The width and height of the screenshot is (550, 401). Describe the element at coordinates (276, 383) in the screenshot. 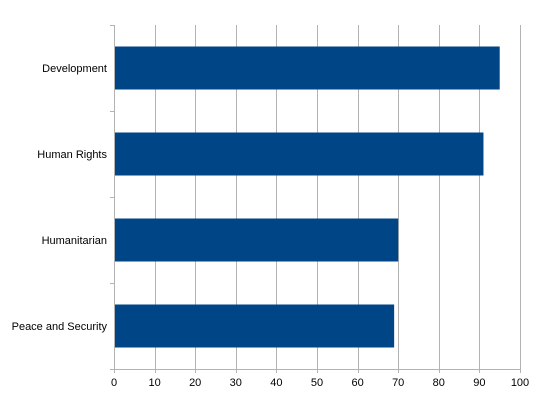

I see `x-tick-label: 40` at that location.